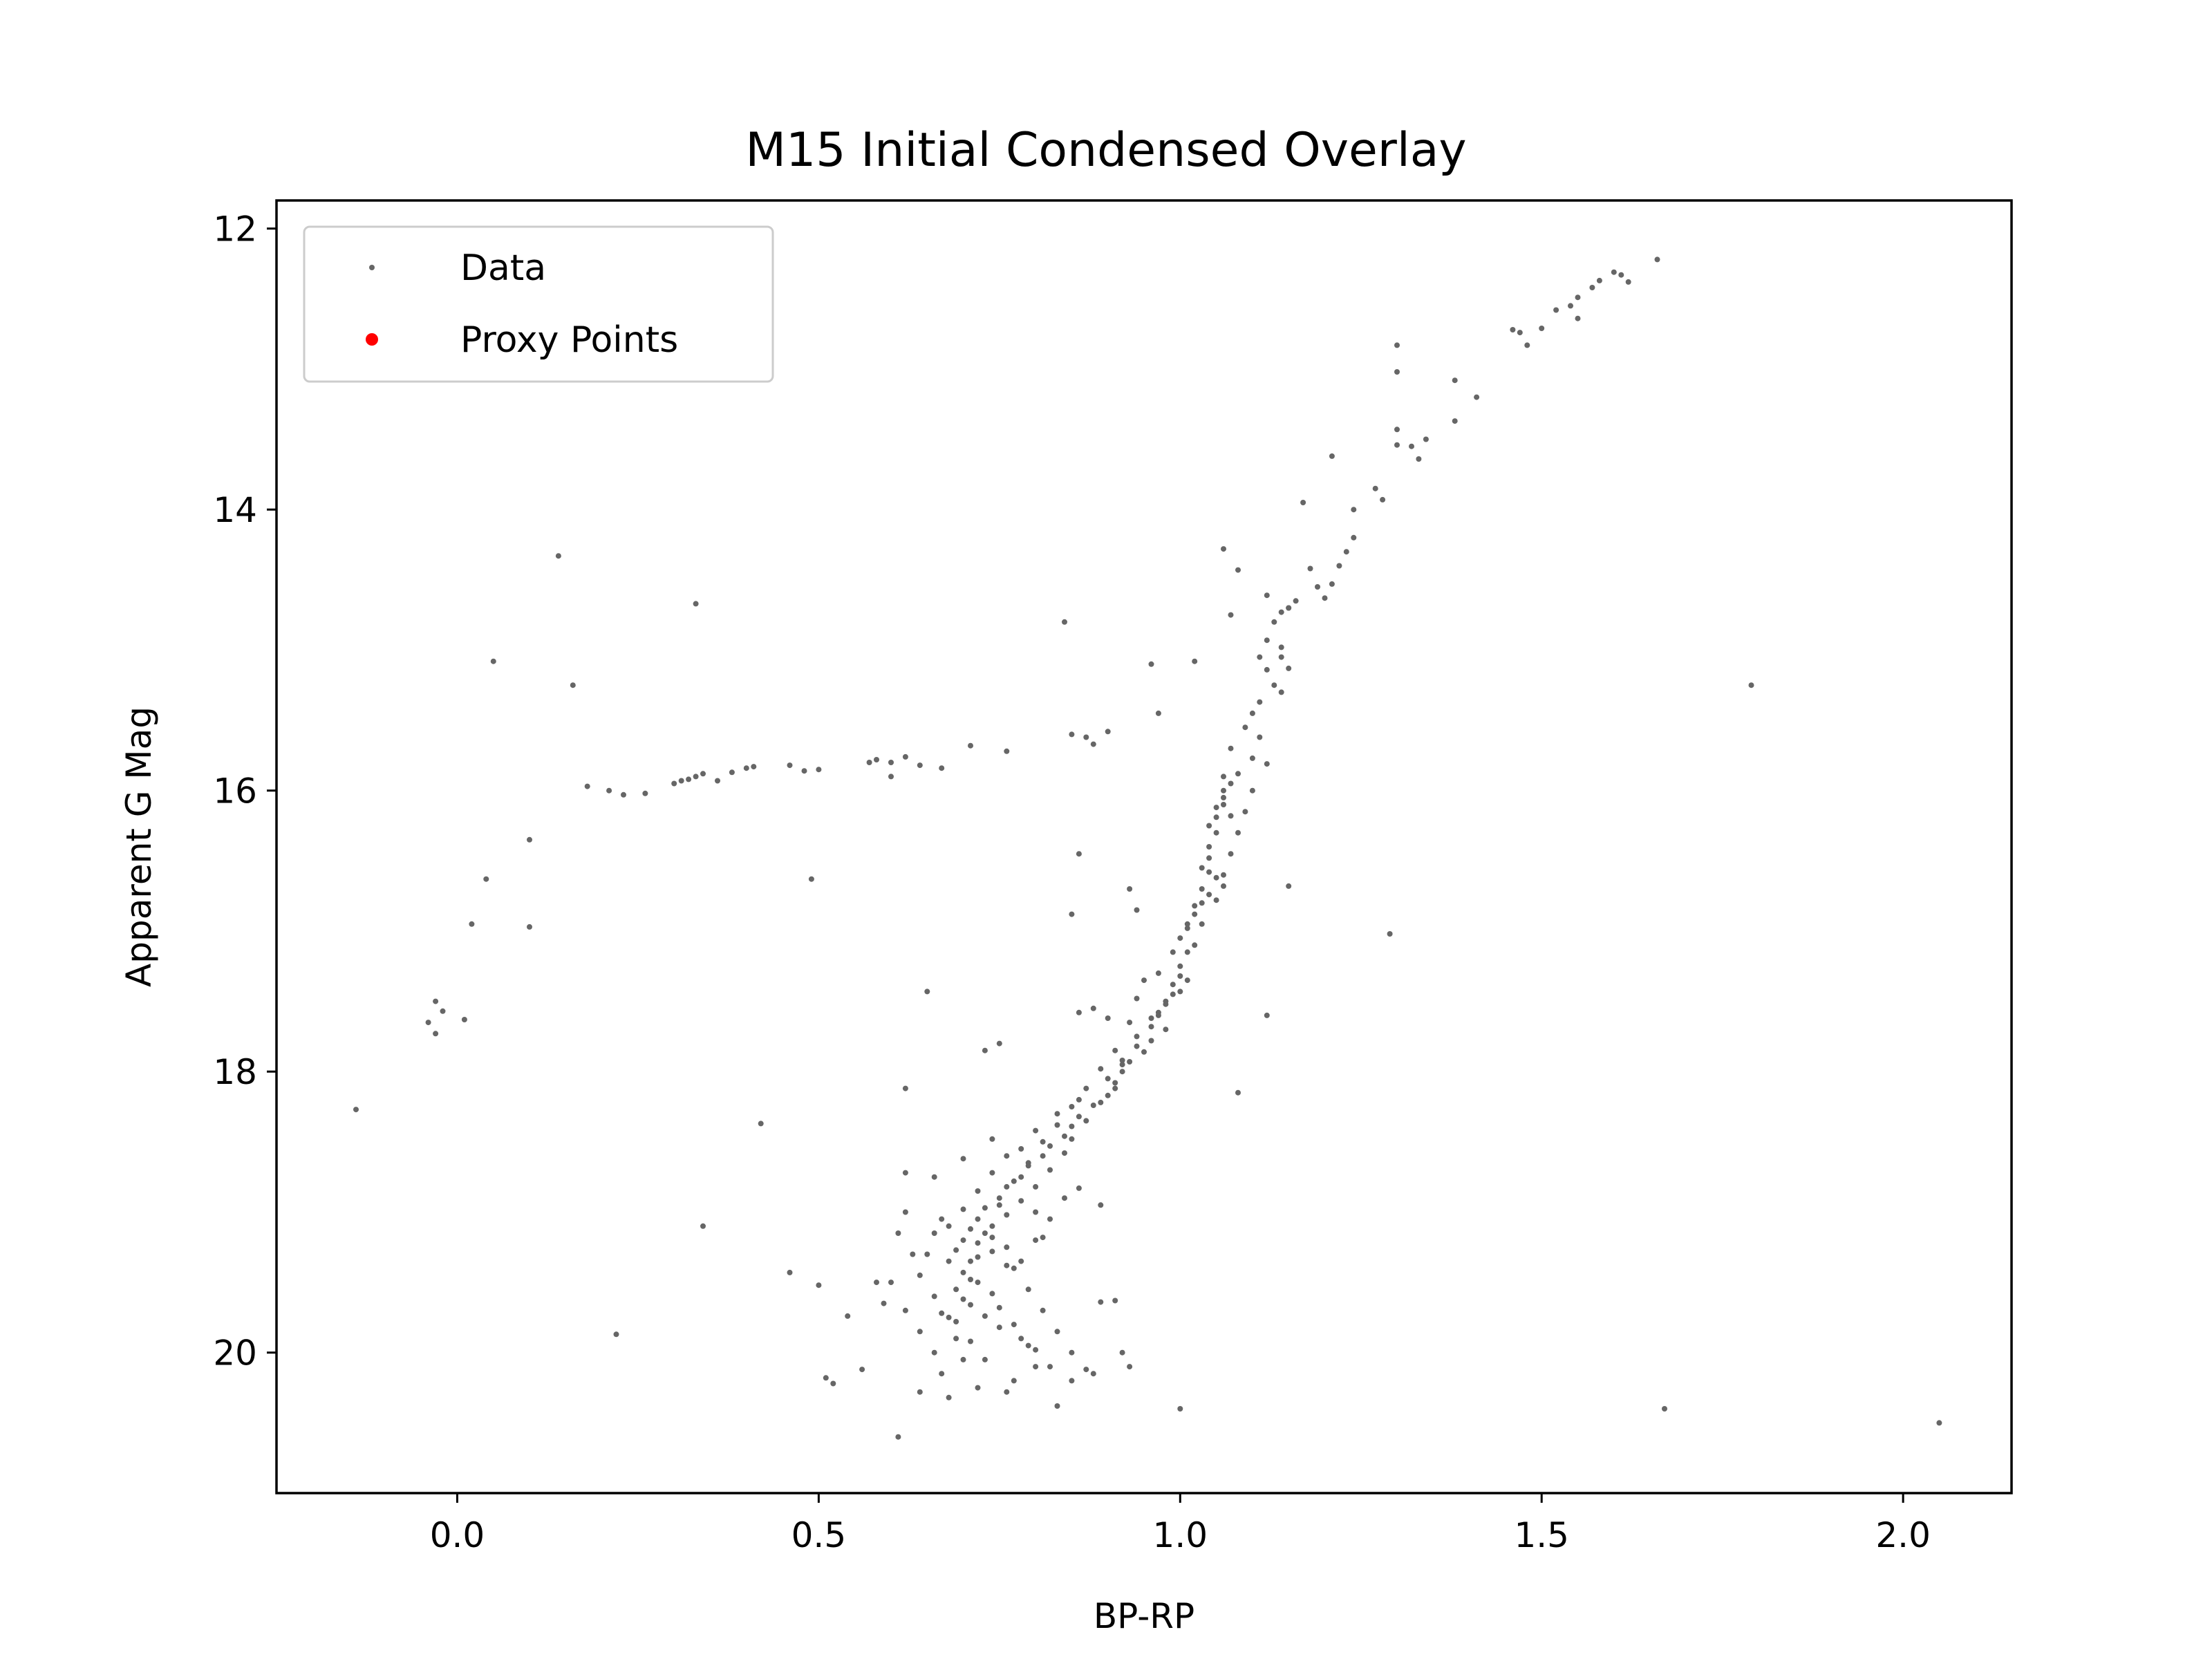 The height and width of the screenshot is (1659, 2212). Describe the element at coordinates (503, 268) in the screenshot. I see `legend-data-label: Data` at that location.